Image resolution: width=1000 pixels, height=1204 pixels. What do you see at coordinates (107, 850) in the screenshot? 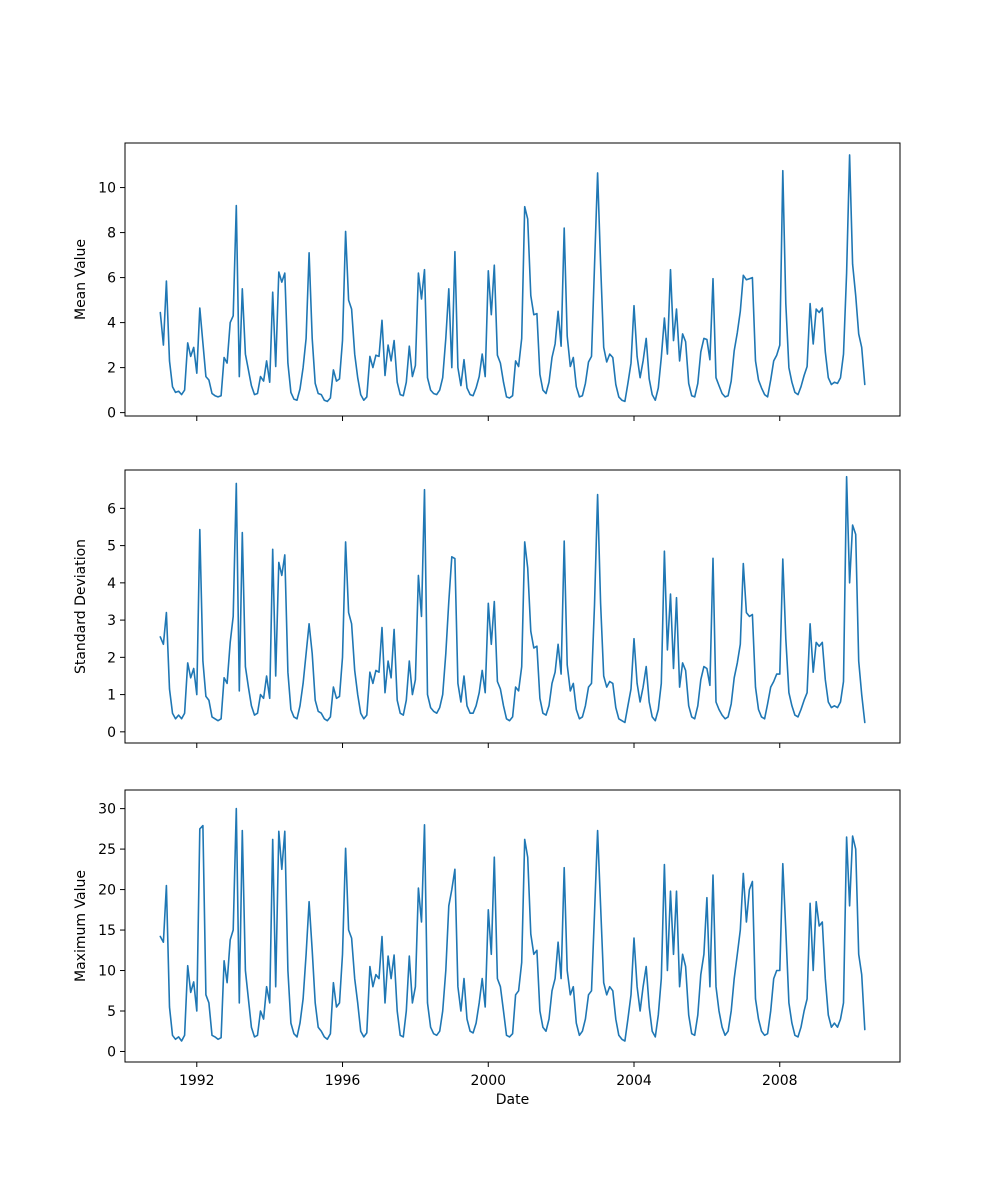
I see `y-tick-label: 25` at bounding box center [107, 850].